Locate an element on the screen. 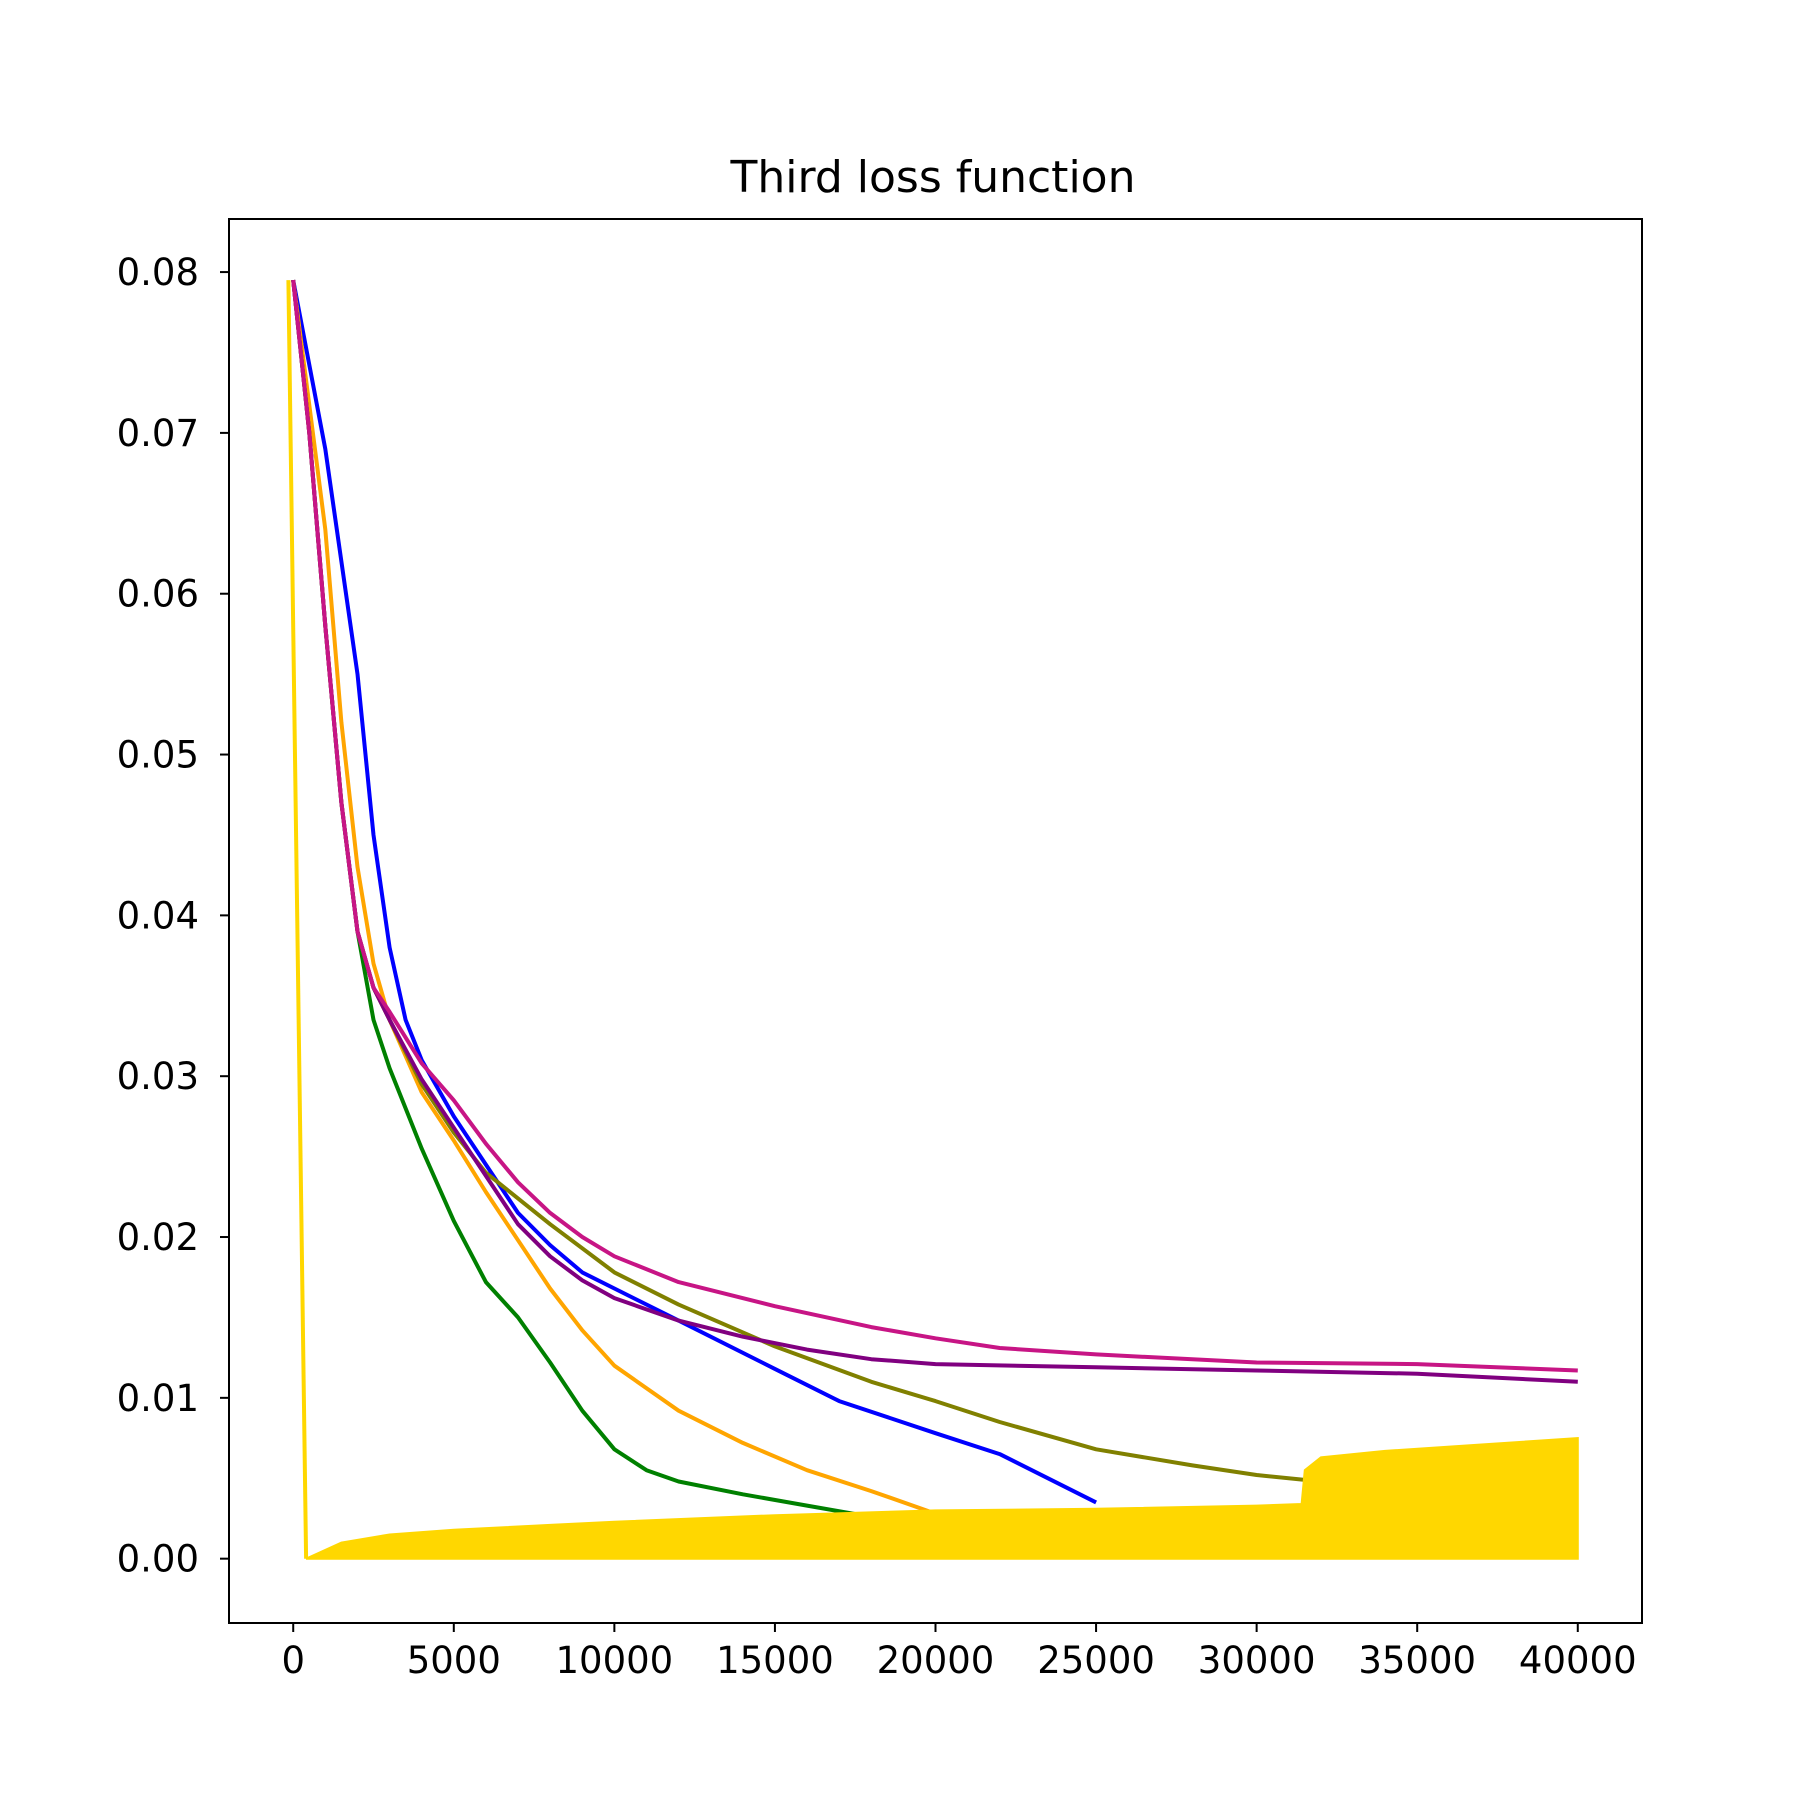 The image size is (1800, 1800). y-tick-label: 0.03 is located at coordinates (158, 1076).